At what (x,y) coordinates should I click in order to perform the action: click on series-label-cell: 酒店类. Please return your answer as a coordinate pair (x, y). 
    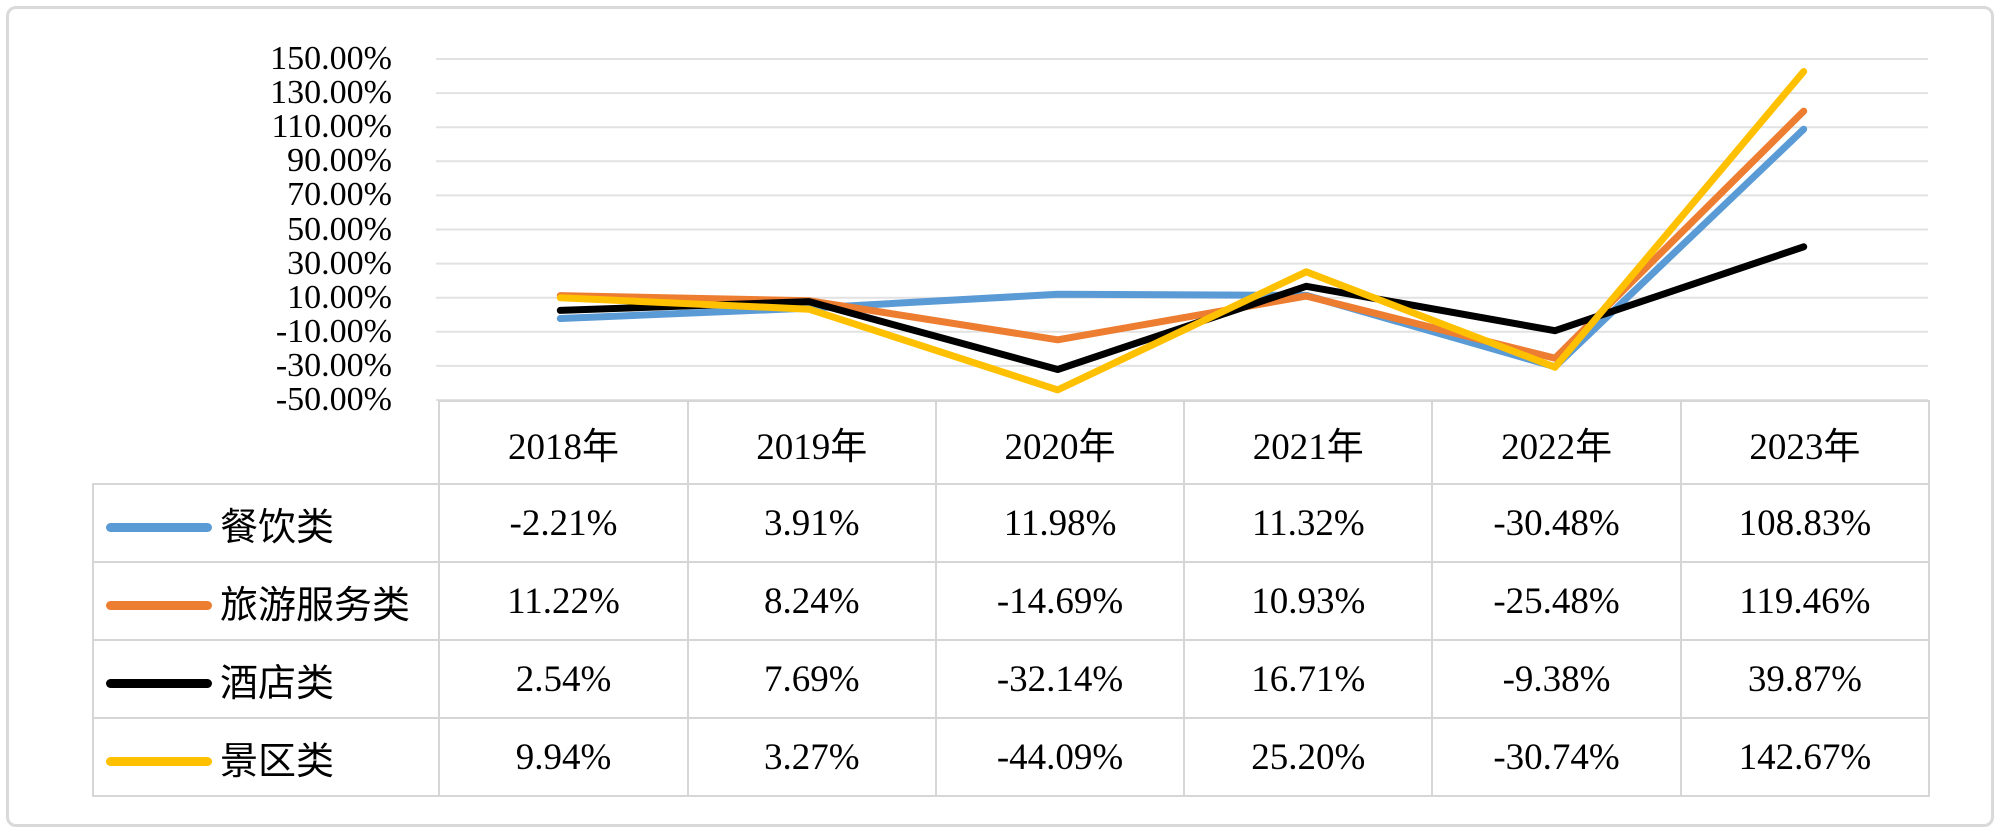
    Looking at the image, I should click on (266, 679).